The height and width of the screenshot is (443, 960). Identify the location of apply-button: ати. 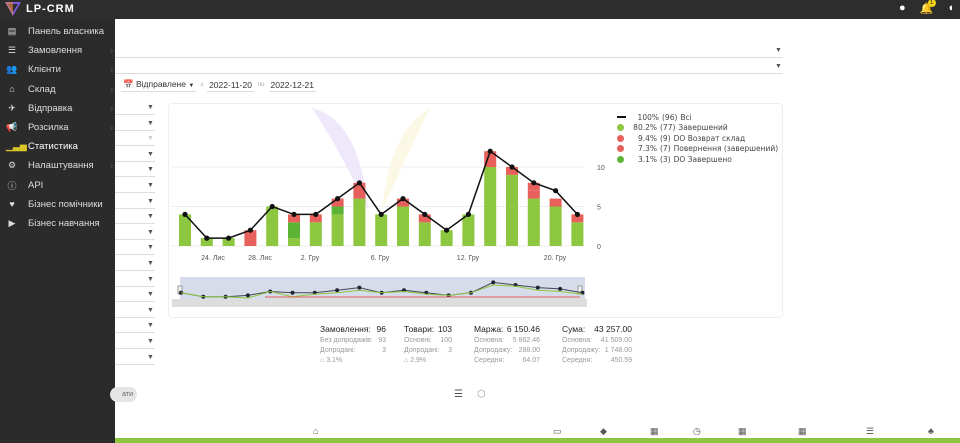
(123, 394).